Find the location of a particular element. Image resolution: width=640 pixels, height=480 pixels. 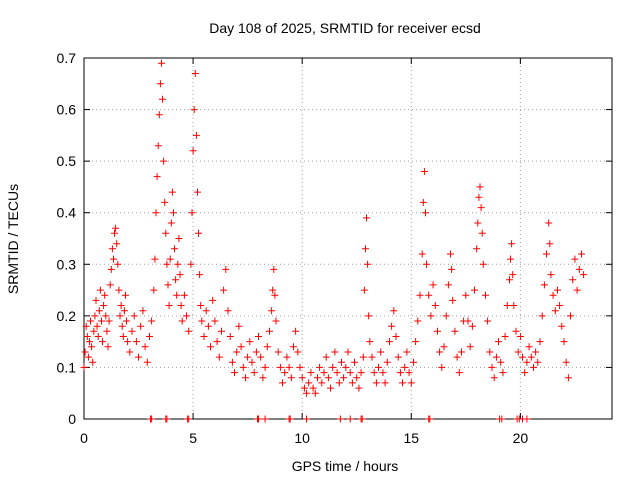

y-tick-label: 0.1 is located at coordinates (67, 367).